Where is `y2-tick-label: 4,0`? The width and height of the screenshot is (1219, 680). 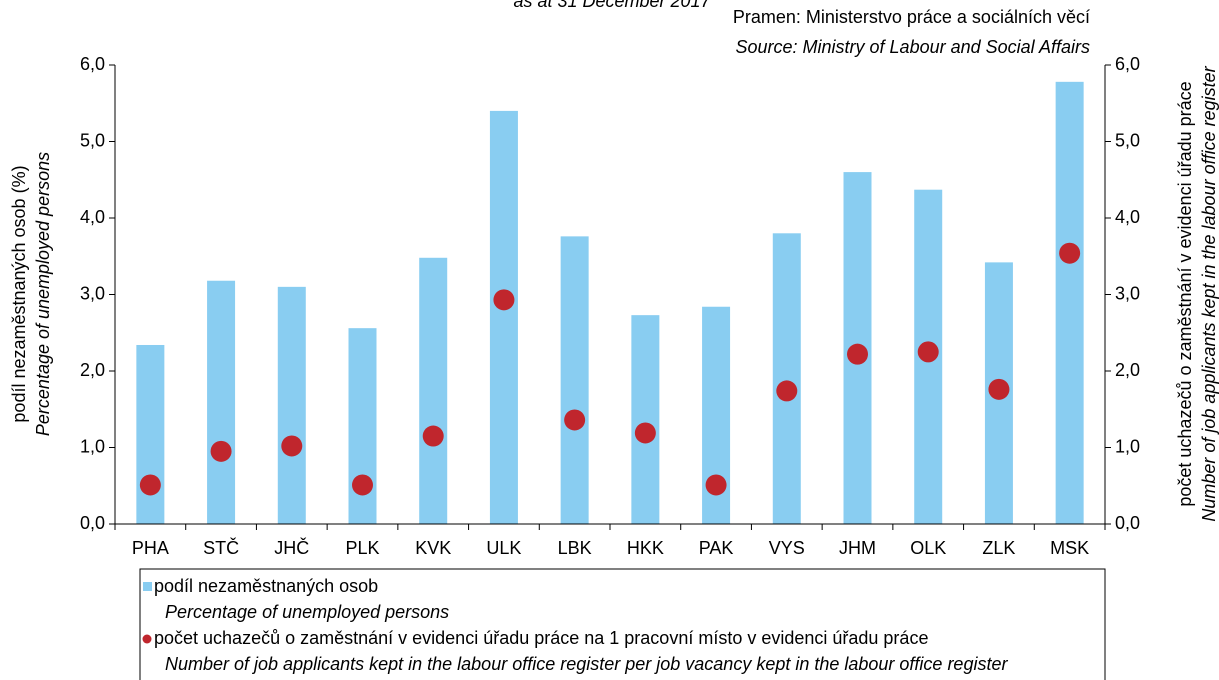 y2-tick-label: 4,0 is located at coordinates (1127, 217).